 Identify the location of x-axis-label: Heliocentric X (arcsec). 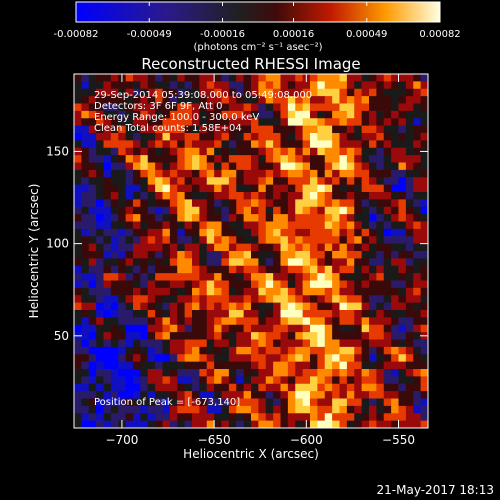
(251, 454).